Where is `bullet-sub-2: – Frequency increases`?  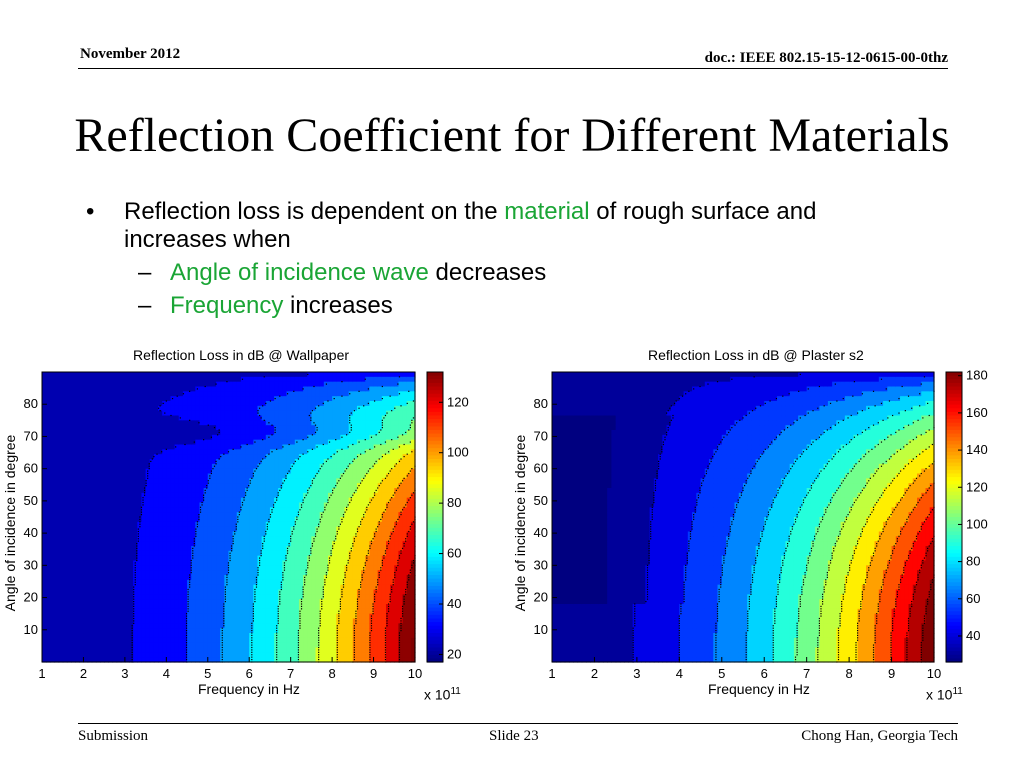
bullet-sub-2: – Frequency increases is located at coordinates (505, 306).